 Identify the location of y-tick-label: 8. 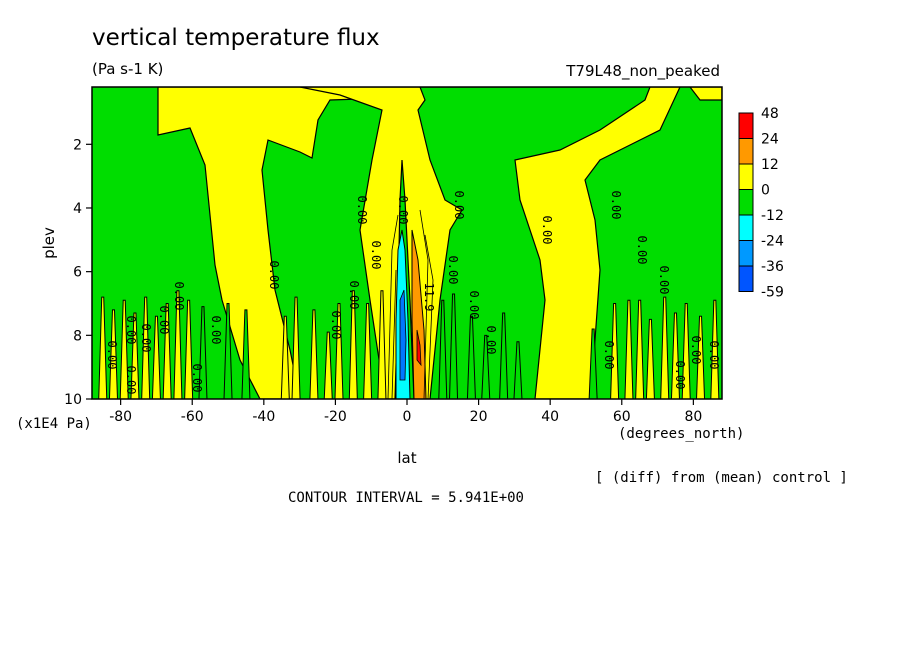
(77, 336).